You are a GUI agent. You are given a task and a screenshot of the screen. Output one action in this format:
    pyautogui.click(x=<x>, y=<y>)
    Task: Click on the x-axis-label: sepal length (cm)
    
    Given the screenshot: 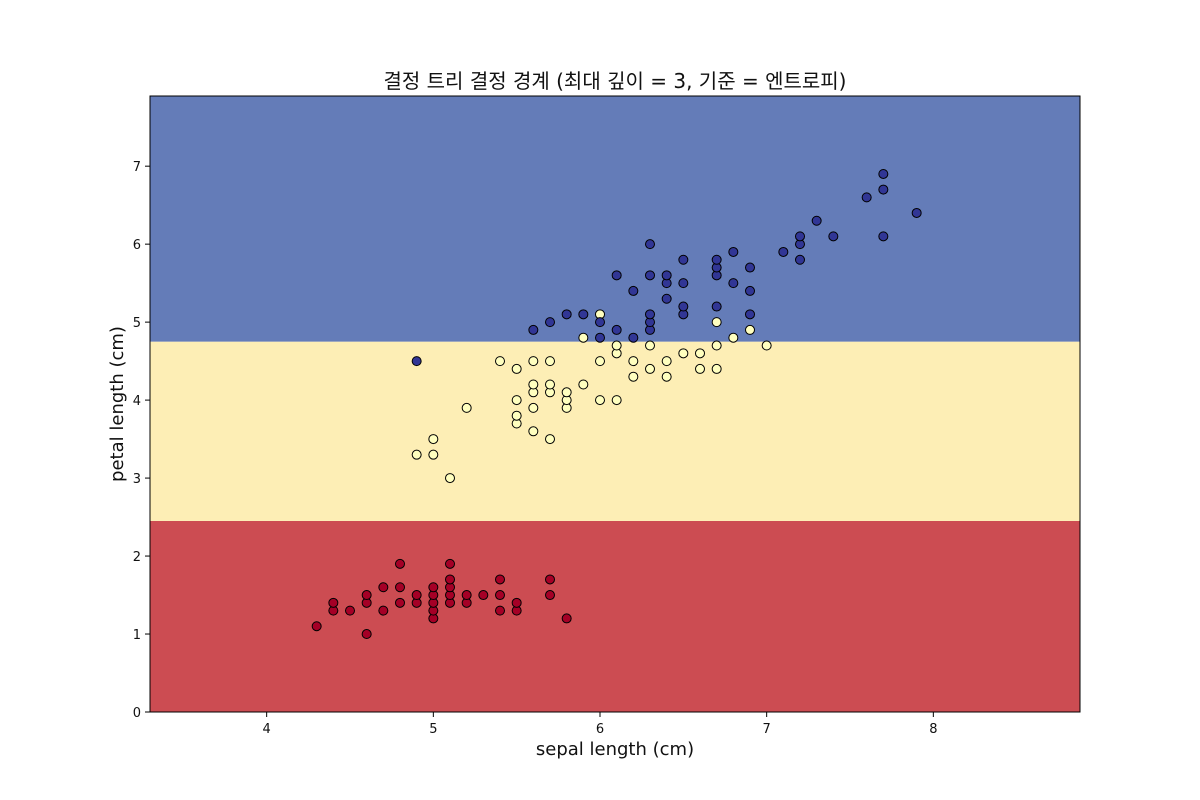 What is the action you would take?
    pyautogui.click(x=615, y=749)
    